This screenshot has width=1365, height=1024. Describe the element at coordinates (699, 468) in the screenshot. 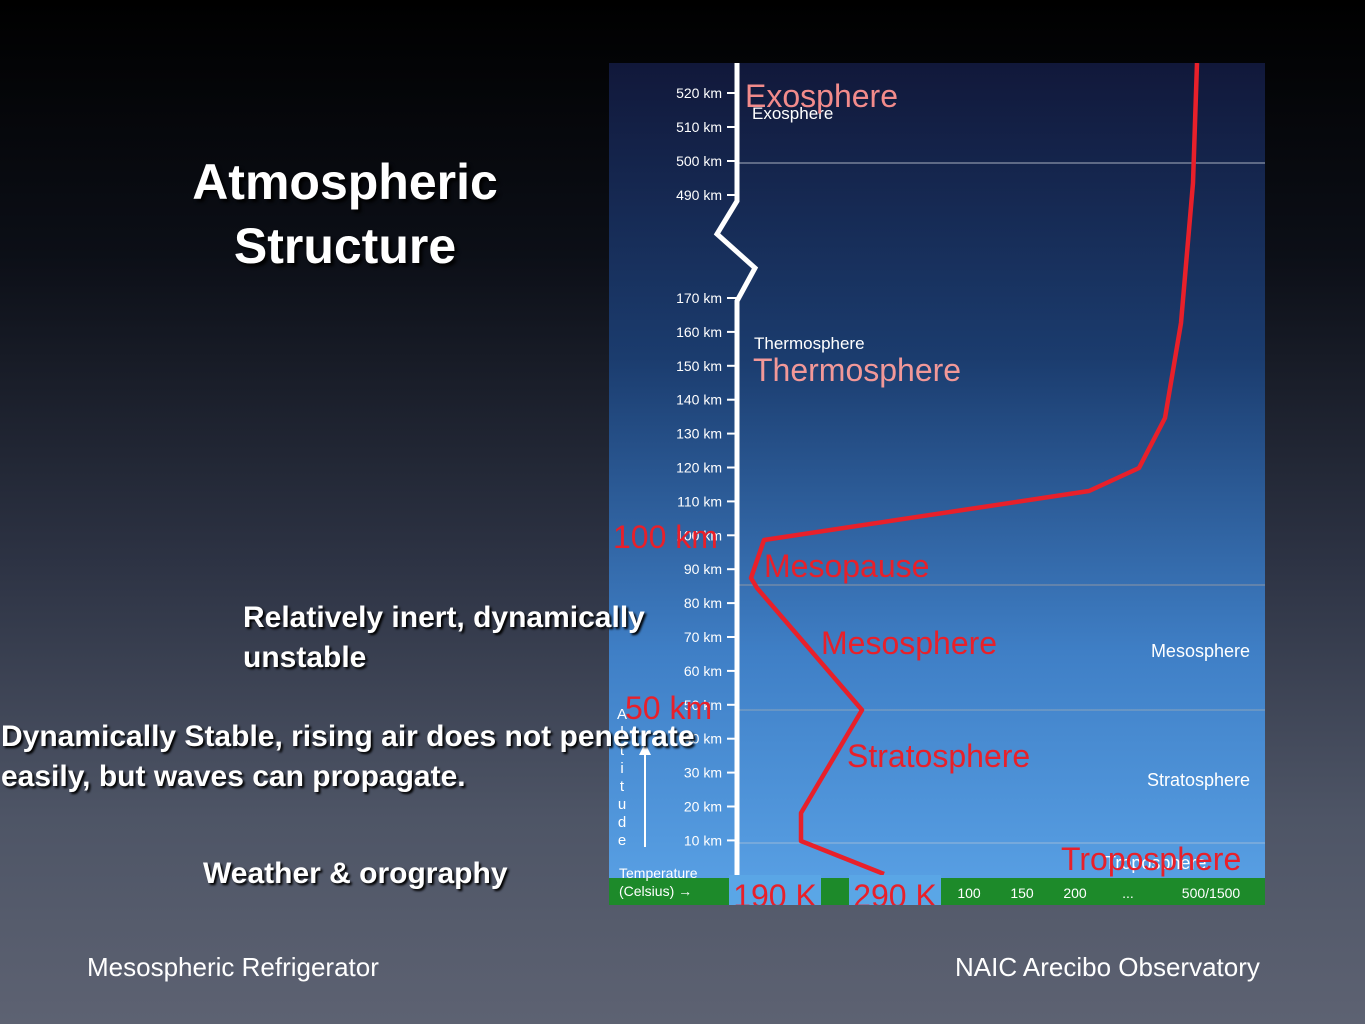

I see `altitude-tick-label: 120 km` at that location.